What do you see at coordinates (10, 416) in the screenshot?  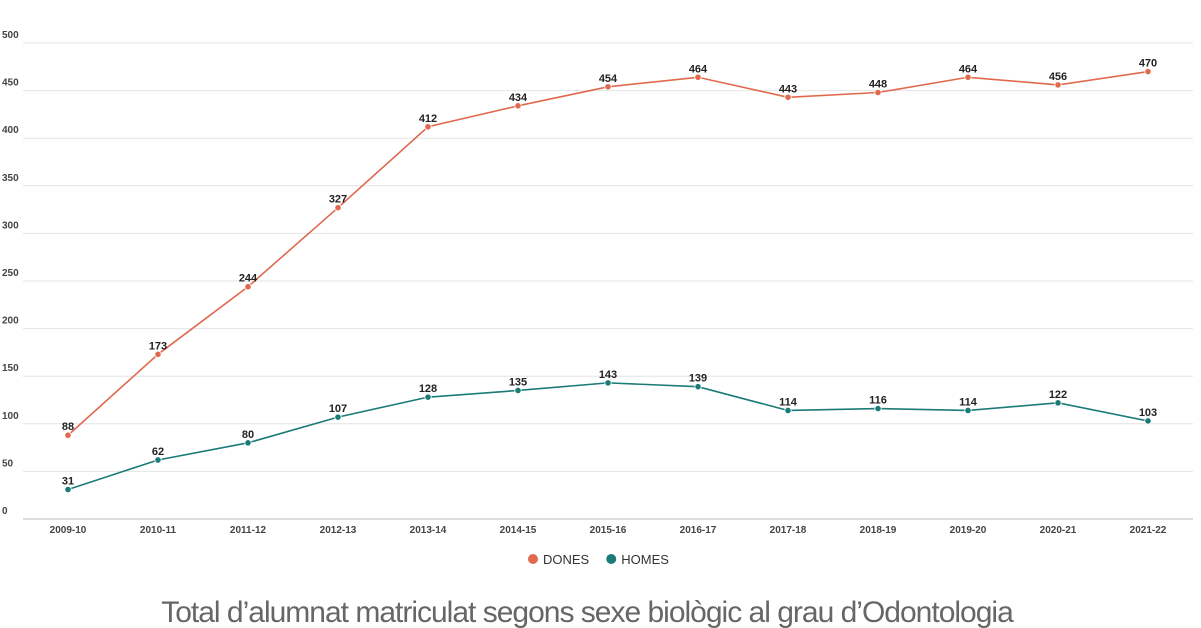 I see `y-tick-label: 100` at bounding box center [10, 416].